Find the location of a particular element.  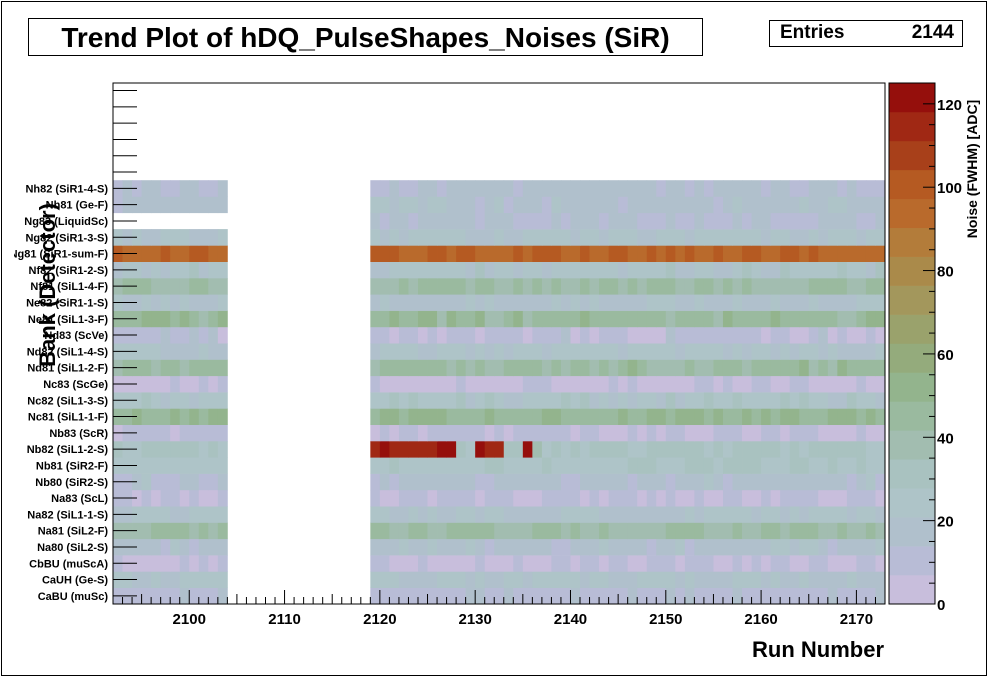

palette-segment is located at coordinates (912, 271).